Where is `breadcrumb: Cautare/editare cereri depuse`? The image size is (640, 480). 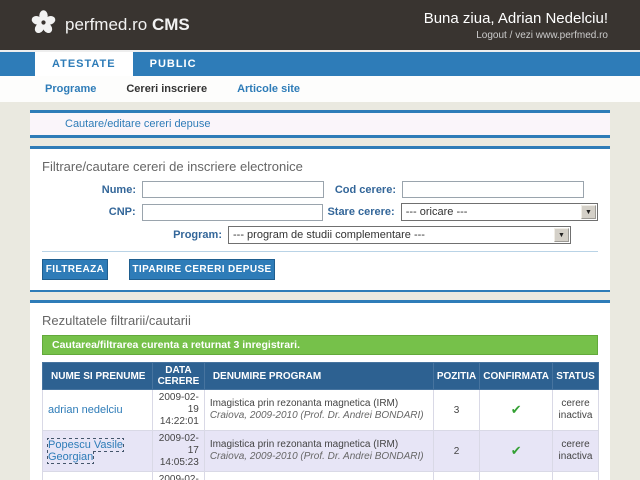
breadcrumb: Cautare/editare cereri depuse is located at coordinates (320, 124).